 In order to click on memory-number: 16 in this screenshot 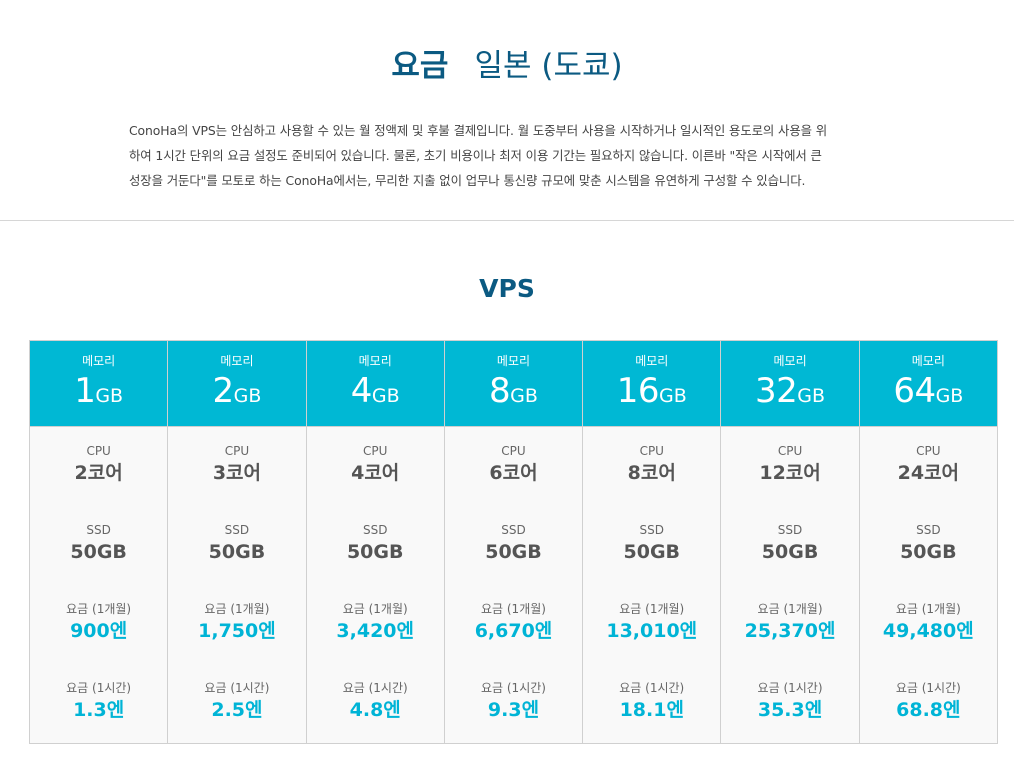, I will do `click(638, 391)`.